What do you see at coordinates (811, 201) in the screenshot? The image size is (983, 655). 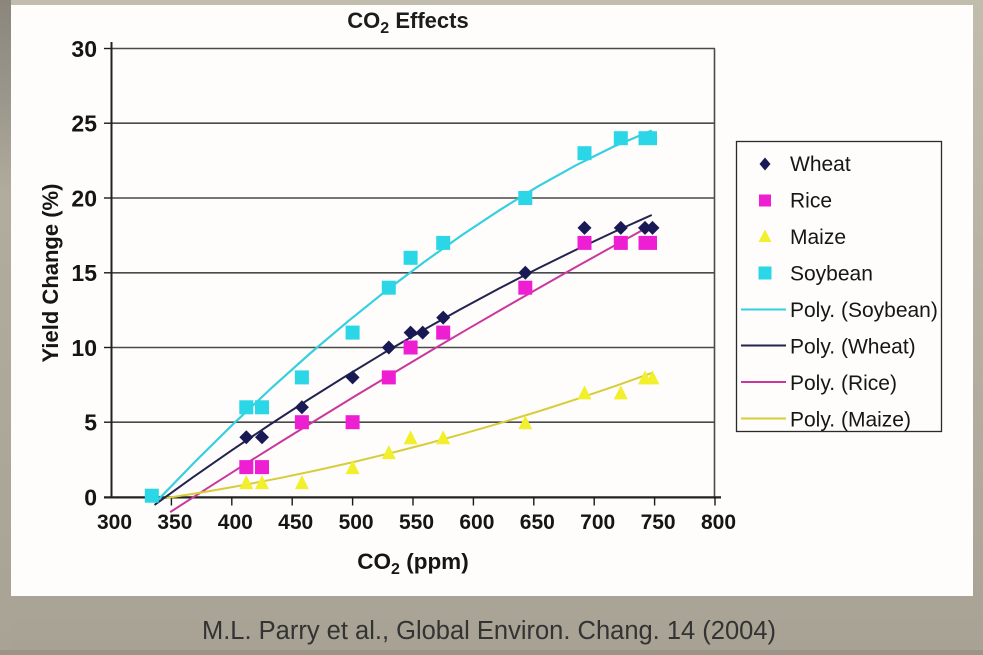 I see `svg-text: Rice` at bounding box center [811, 201].